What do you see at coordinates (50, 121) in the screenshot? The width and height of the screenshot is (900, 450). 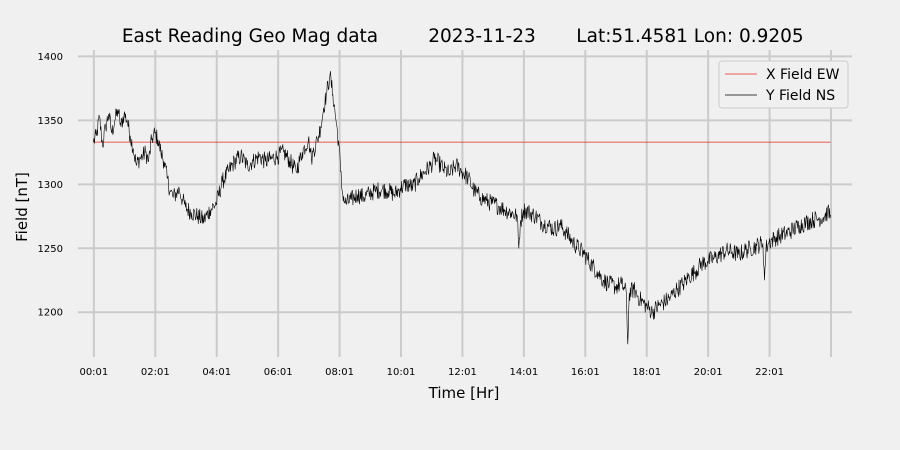 I see `y-tick-label: 1350` at bounding box center [50, 121].